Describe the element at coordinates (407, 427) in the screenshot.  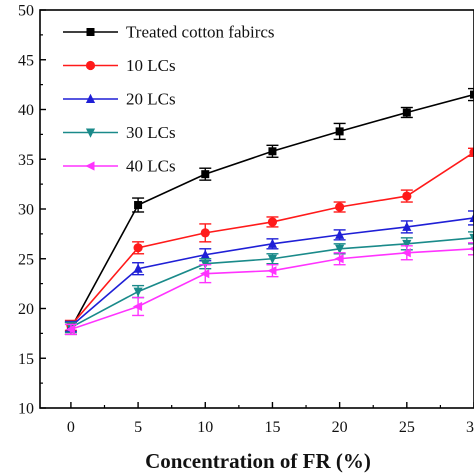
I see `x-tick-label: 25` at that location.